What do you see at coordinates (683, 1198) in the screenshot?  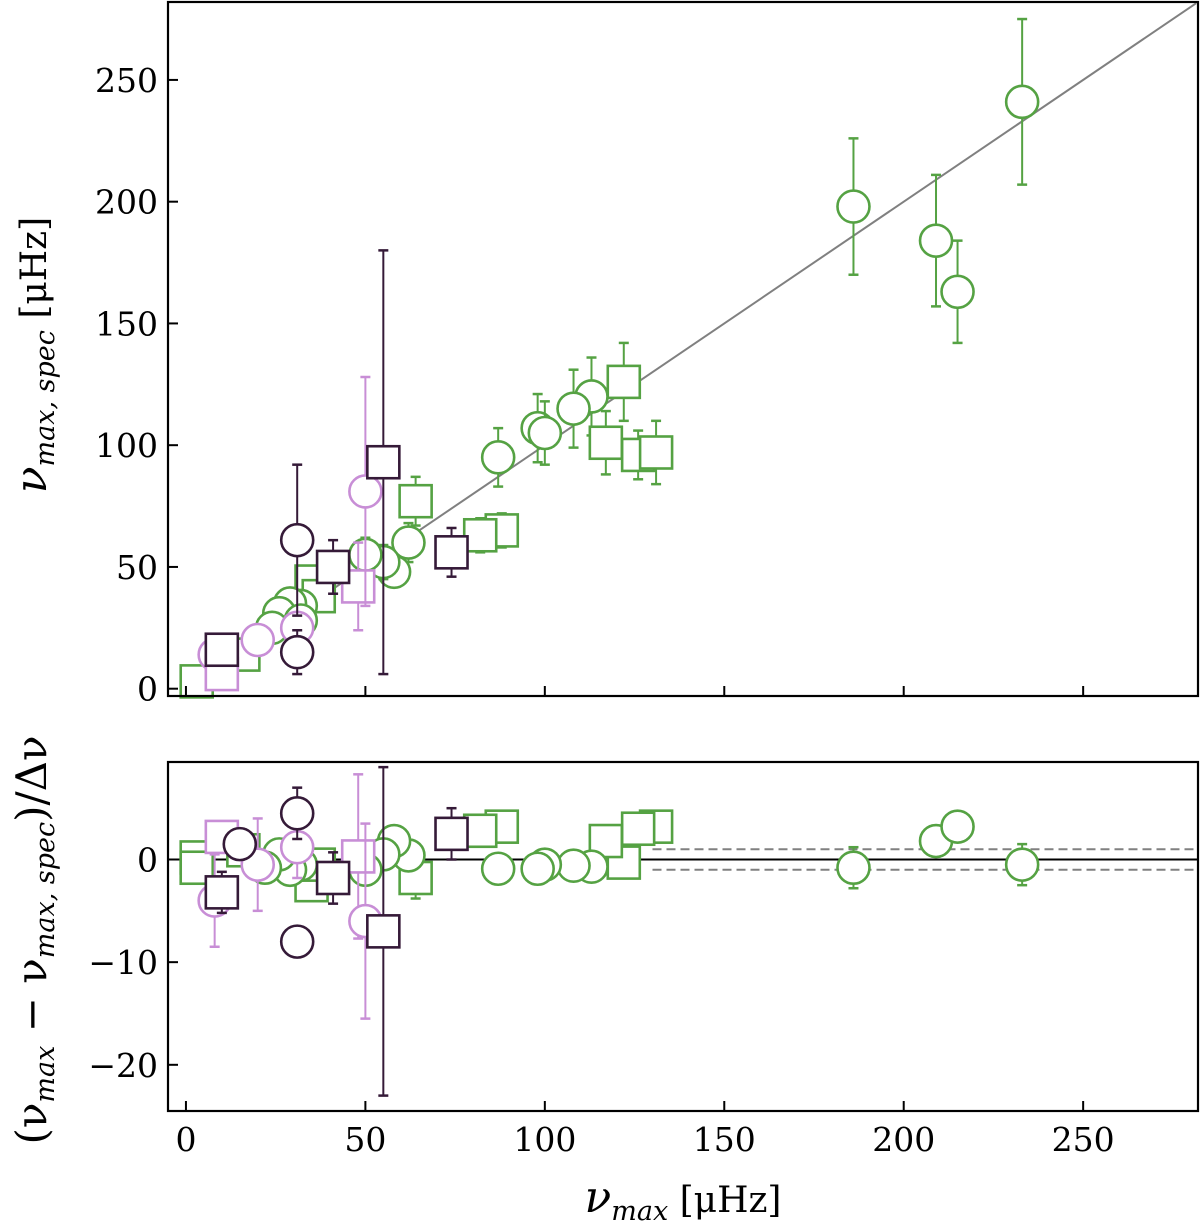 I see `x-axis-label: νmax [μHz]` at bounding box center [683, 1198].